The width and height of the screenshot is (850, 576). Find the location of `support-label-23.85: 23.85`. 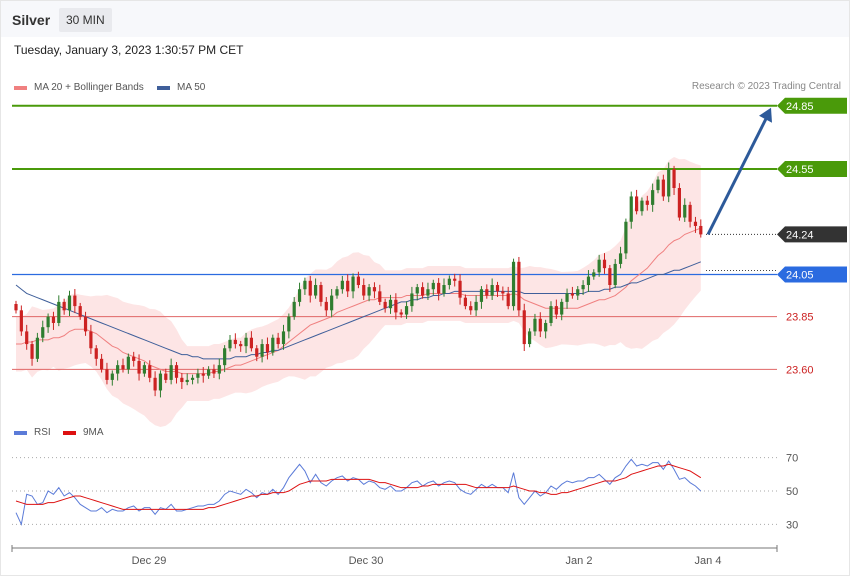

support-label-23.85: 23.85 is located at coordinates (800, 318).